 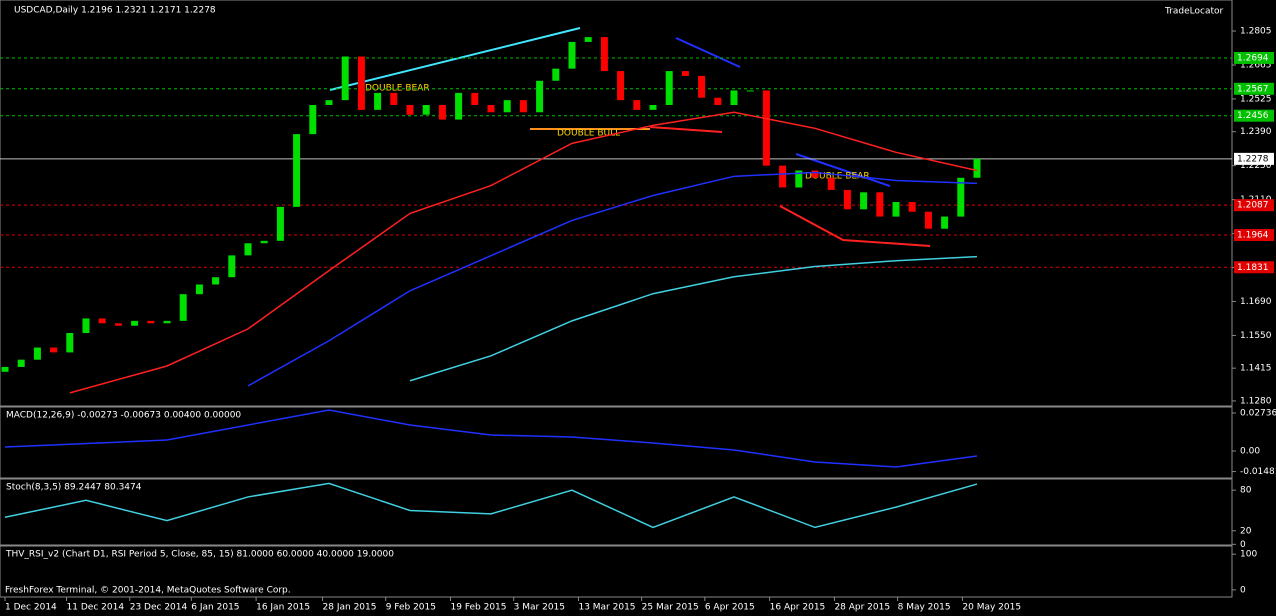 What do you see at coordinates (1248, 555) in the screenshot?
I see `y-tick-label: 100` at bounding box center [1248, 555].